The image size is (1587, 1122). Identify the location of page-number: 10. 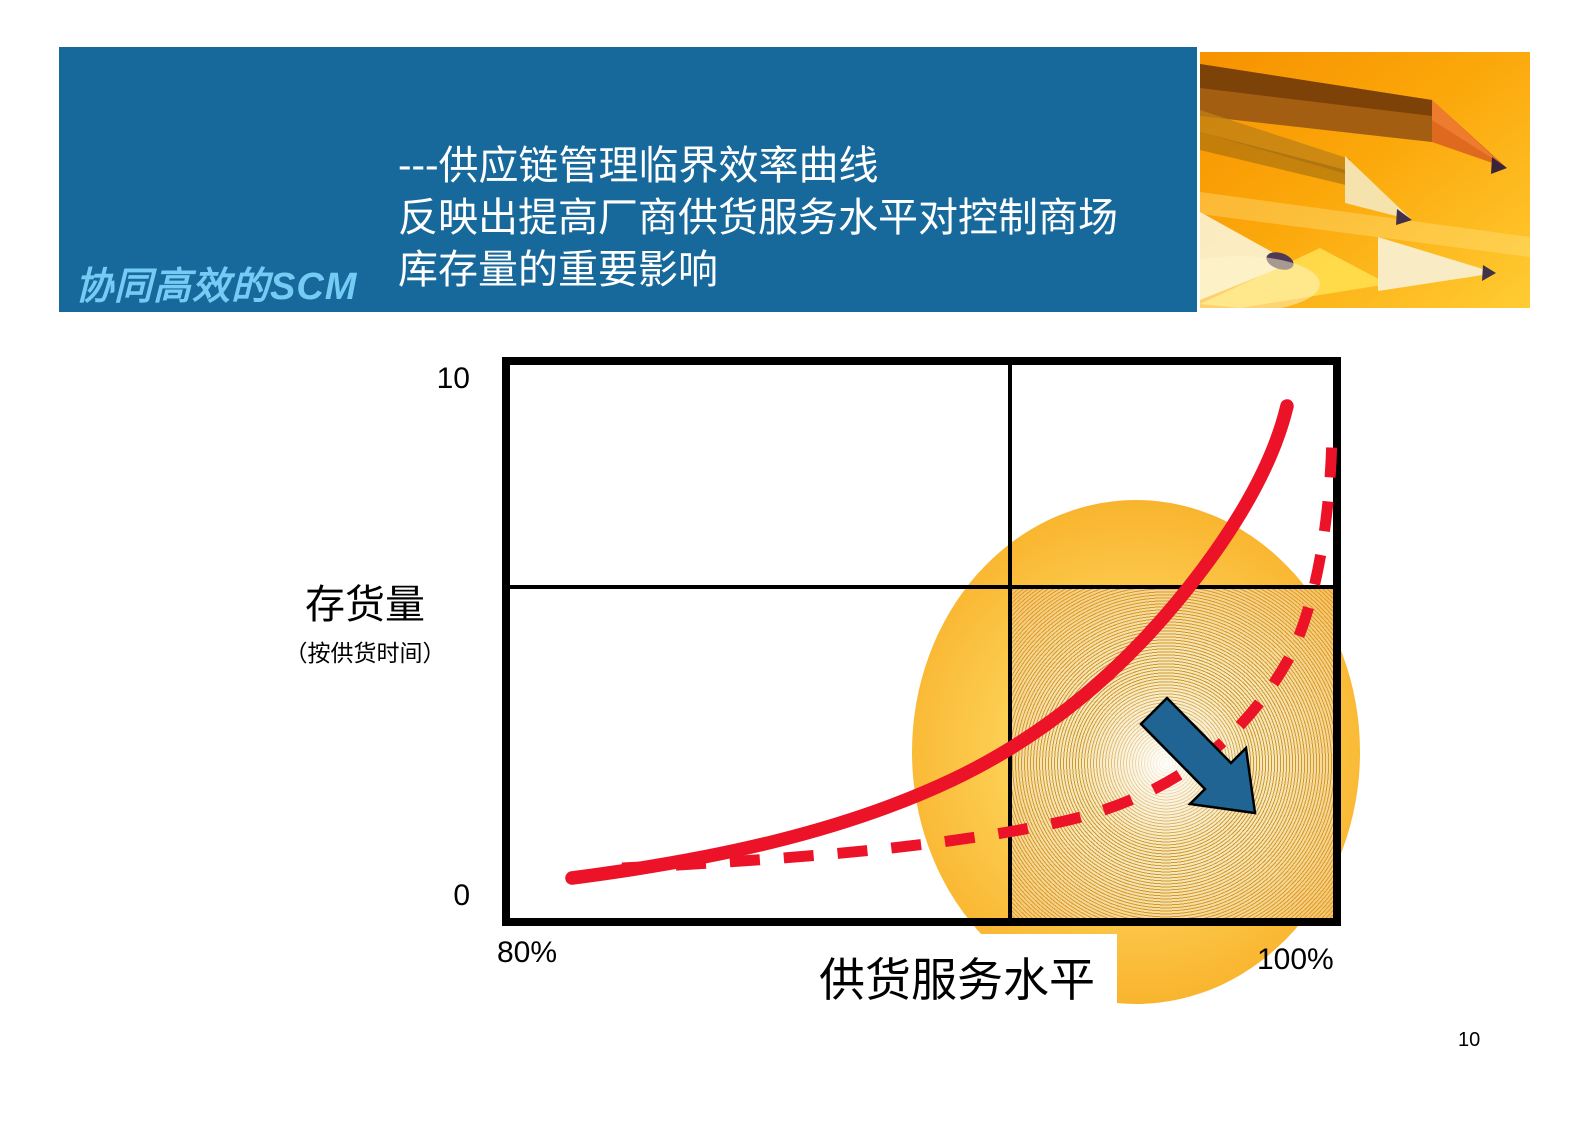
(1469, 1040).